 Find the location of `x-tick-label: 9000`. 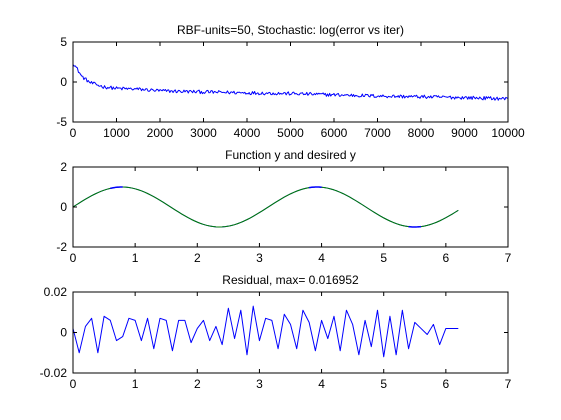

x-tick-label: 9000 is located at coordinates (464, 133).